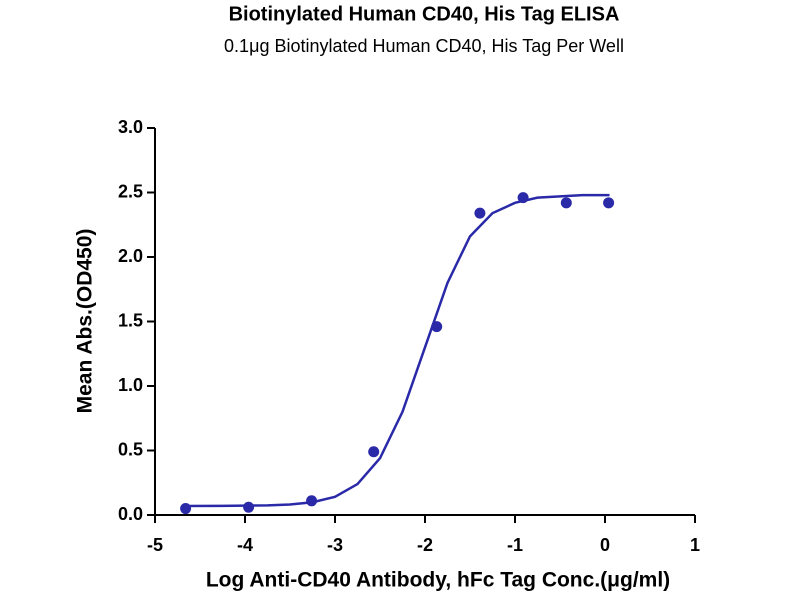 The image size is (800, 600). I want to click on x-tick-label: -1, so click(515, 545).